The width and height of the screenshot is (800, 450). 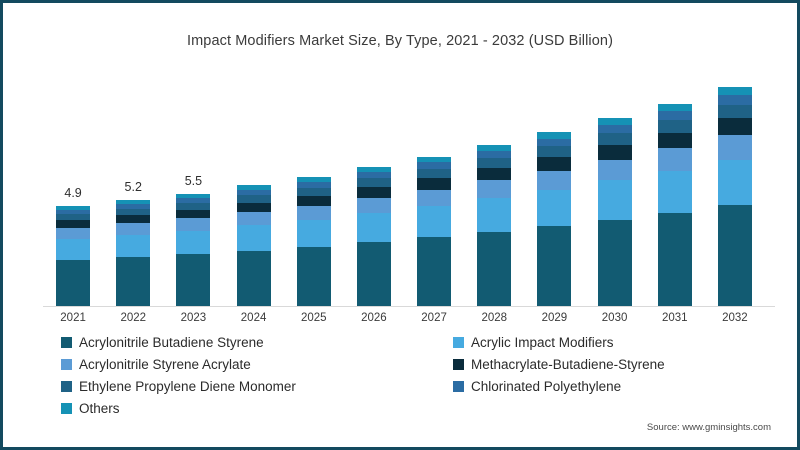 What do you see at coordinates (537, 386) in the screenshot?
I see `legend-item: Chlorinated Polyethylene` at bounding box center [537, 386].